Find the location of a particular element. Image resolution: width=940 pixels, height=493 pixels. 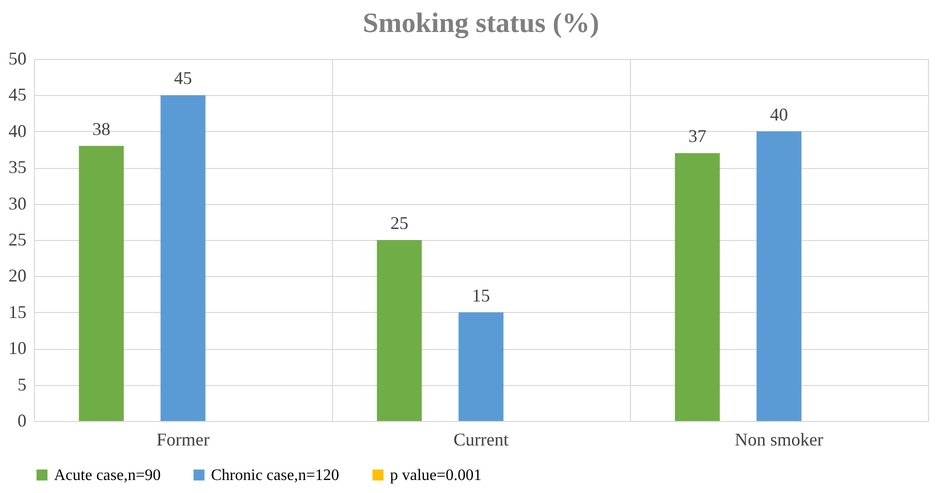

x-tick-label: Former is located at coordinates (183, 440).